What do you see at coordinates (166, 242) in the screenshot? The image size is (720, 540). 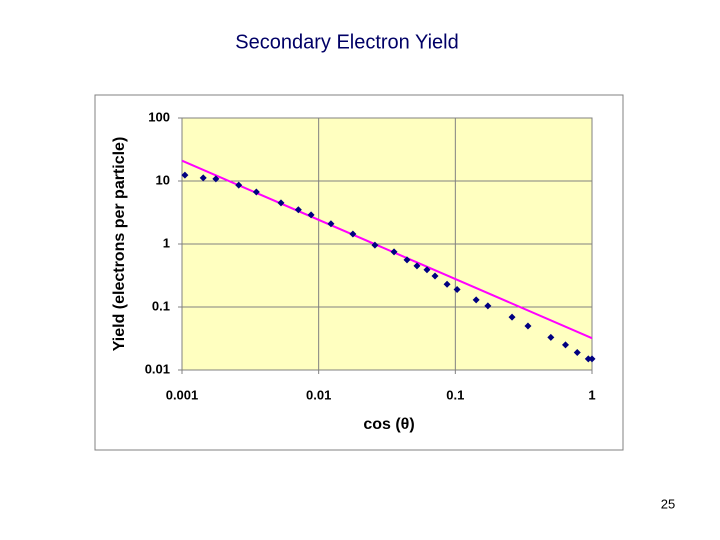 I see `y-tick-label: 1` at bounding box center [166, 242].